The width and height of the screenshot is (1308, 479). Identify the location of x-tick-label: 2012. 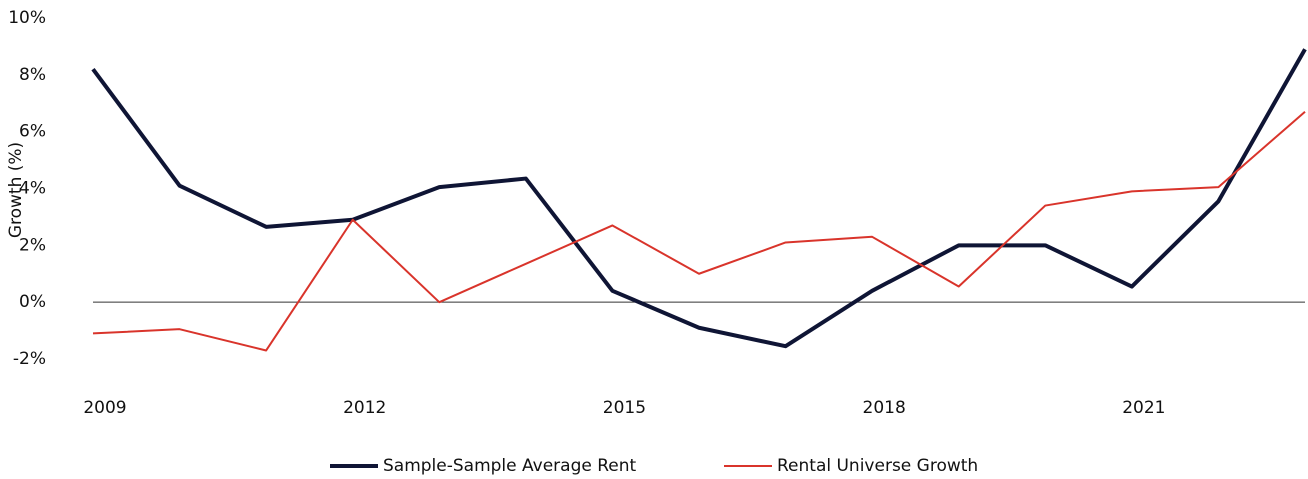
(364, 408).